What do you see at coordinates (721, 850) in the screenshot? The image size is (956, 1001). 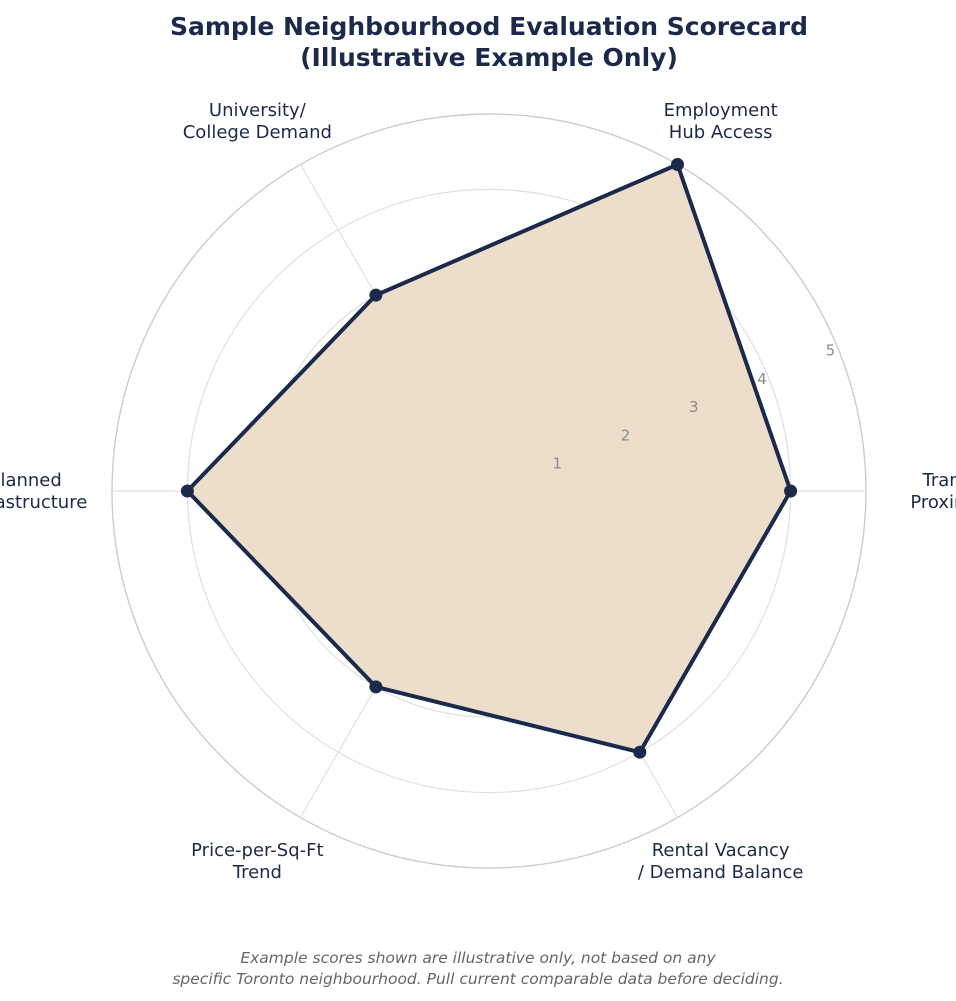 I see `category-label-6-line-1: Rental Vacancy` at bounding box center [721, 850].